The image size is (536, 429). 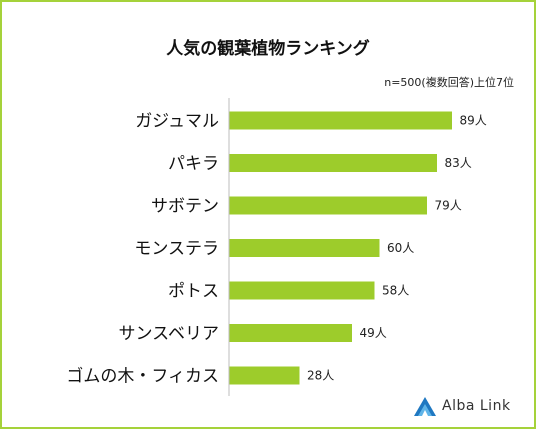 What do you see at coordinates (448, 206) in the screenshot?
I see `data-label: 79人` at bounding box center [448, 206].